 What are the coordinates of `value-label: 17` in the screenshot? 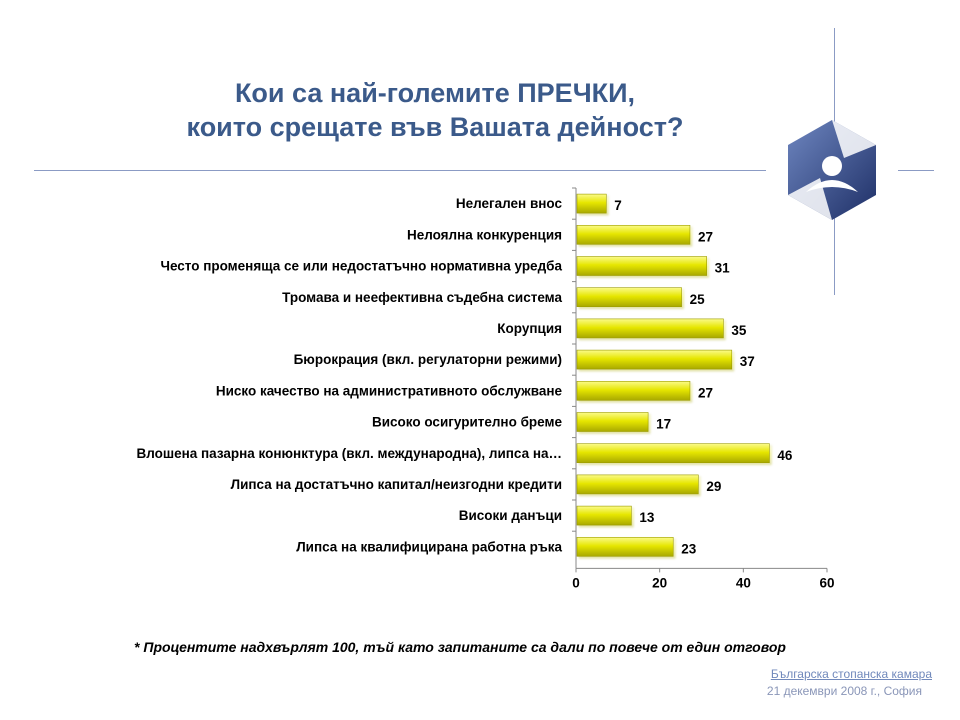 It's located at (663, 424).